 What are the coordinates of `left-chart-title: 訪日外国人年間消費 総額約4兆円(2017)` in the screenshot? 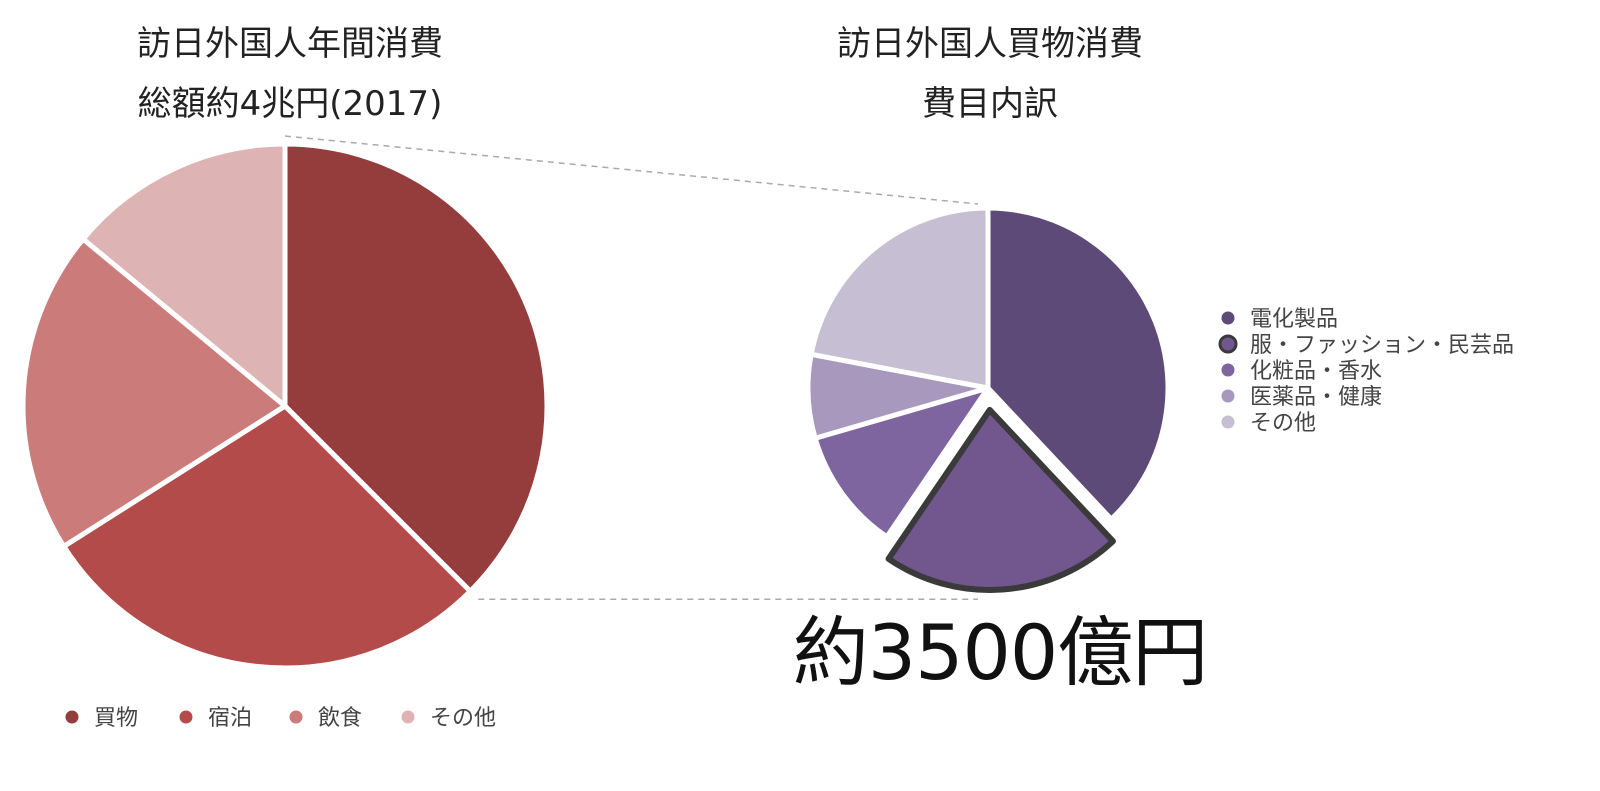 It's located at (290, 74).